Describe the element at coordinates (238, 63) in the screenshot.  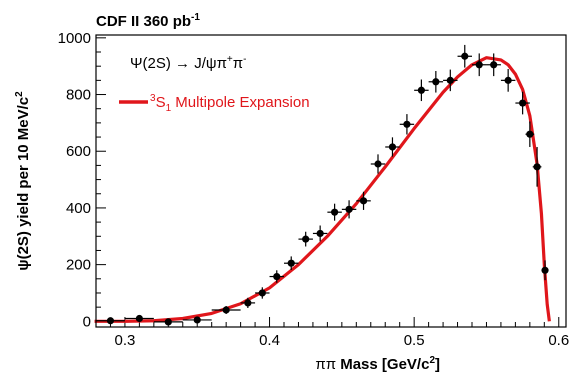
I see `legend-process-part-b: π` at that location.